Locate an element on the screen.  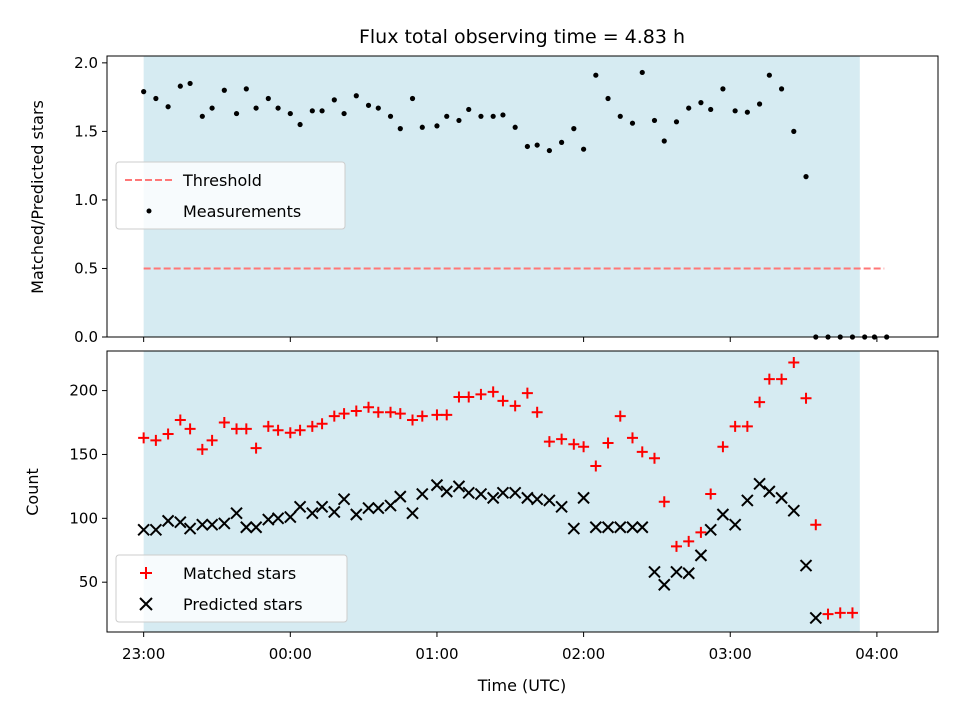
x-tick-label: 23:00 is located at coordinates (143, 654).